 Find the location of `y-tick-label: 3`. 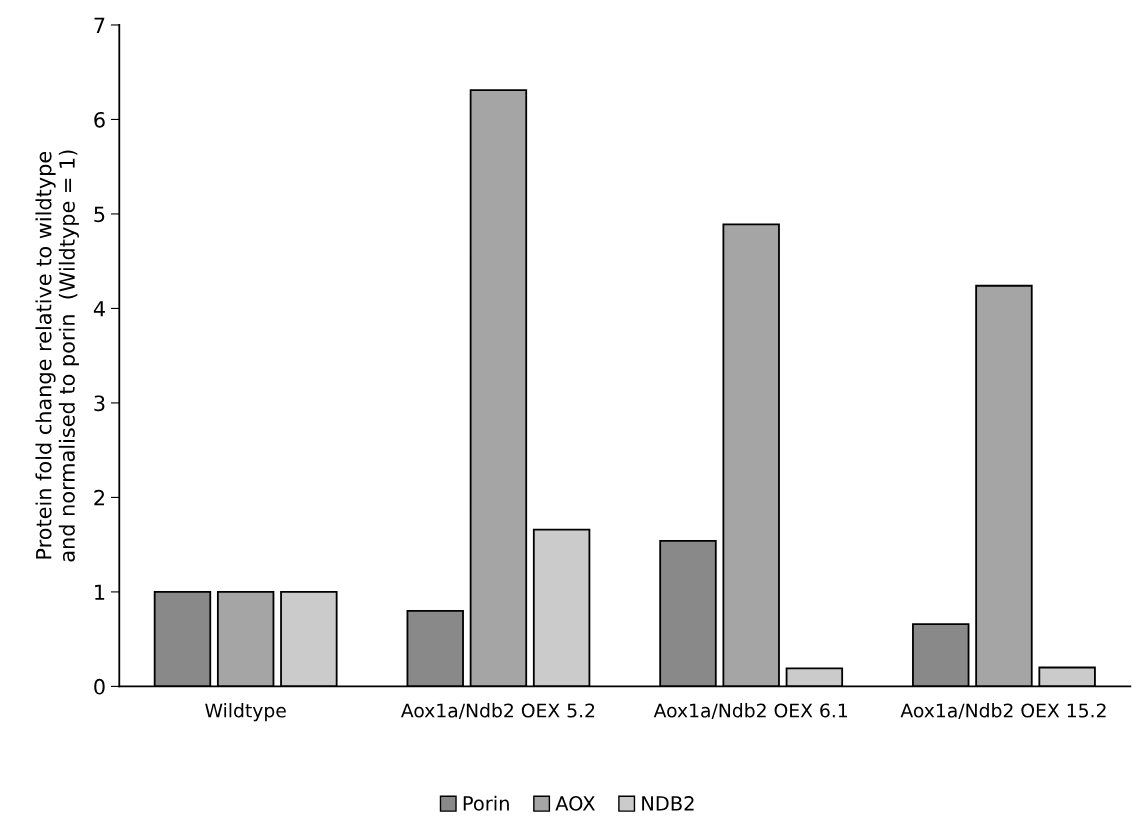

y-tick-label: 3 is located at coordinates (99, 403).